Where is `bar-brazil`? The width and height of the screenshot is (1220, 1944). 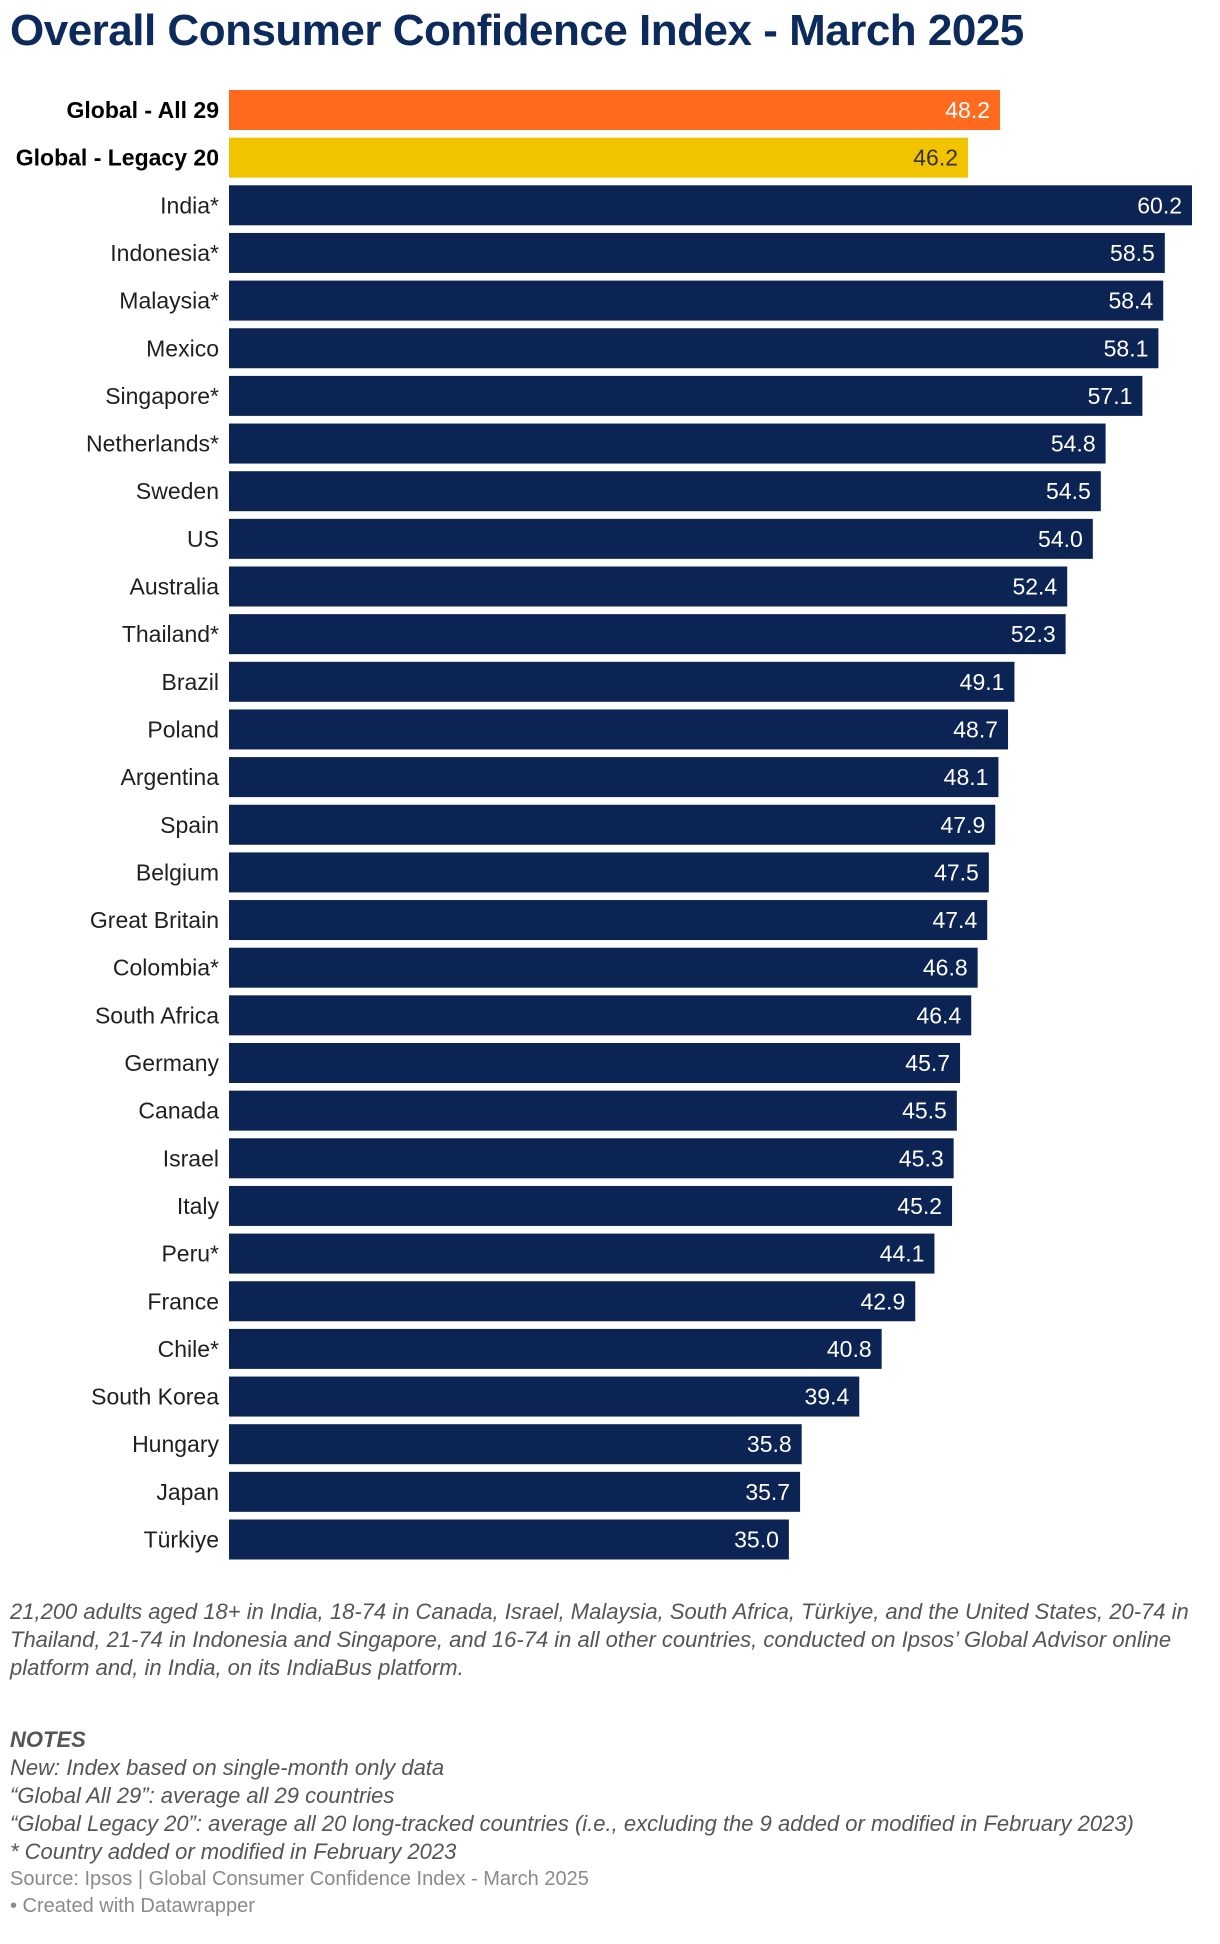 bar-brazil is located at coordinates (622, 681).